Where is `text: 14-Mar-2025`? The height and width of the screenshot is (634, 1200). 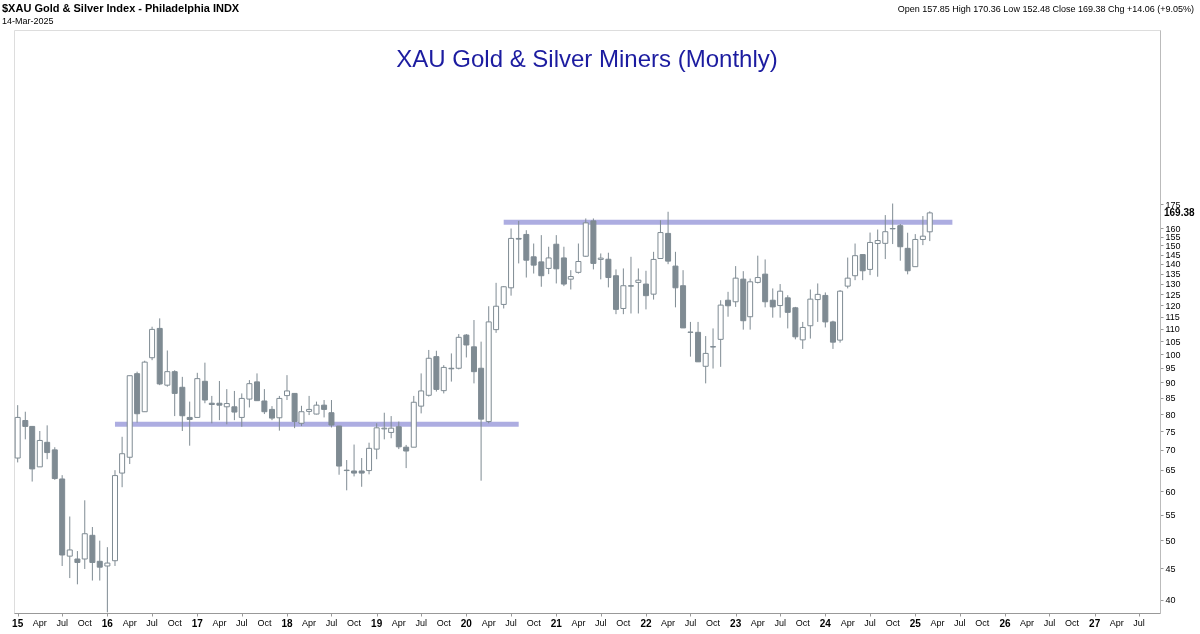
text: 14-Mar-2025 is located at coordinates (28, 21).